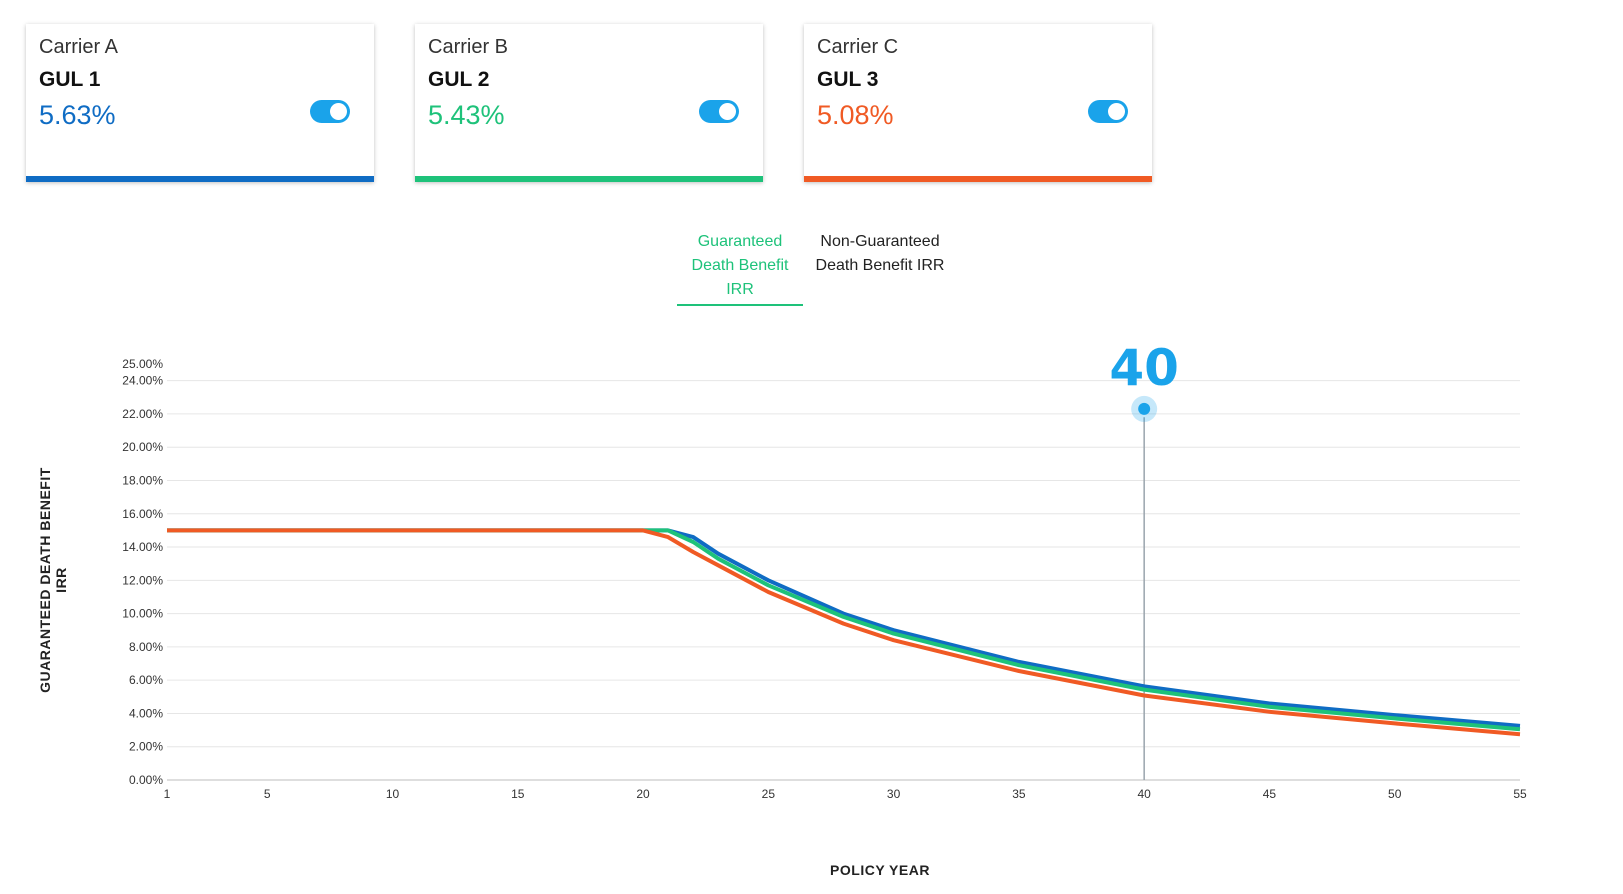 This screenshot has width=1623, height=894. I want to click on carrier-card-a: Carrier A GUL 1 5.63%, so click(200, 103).